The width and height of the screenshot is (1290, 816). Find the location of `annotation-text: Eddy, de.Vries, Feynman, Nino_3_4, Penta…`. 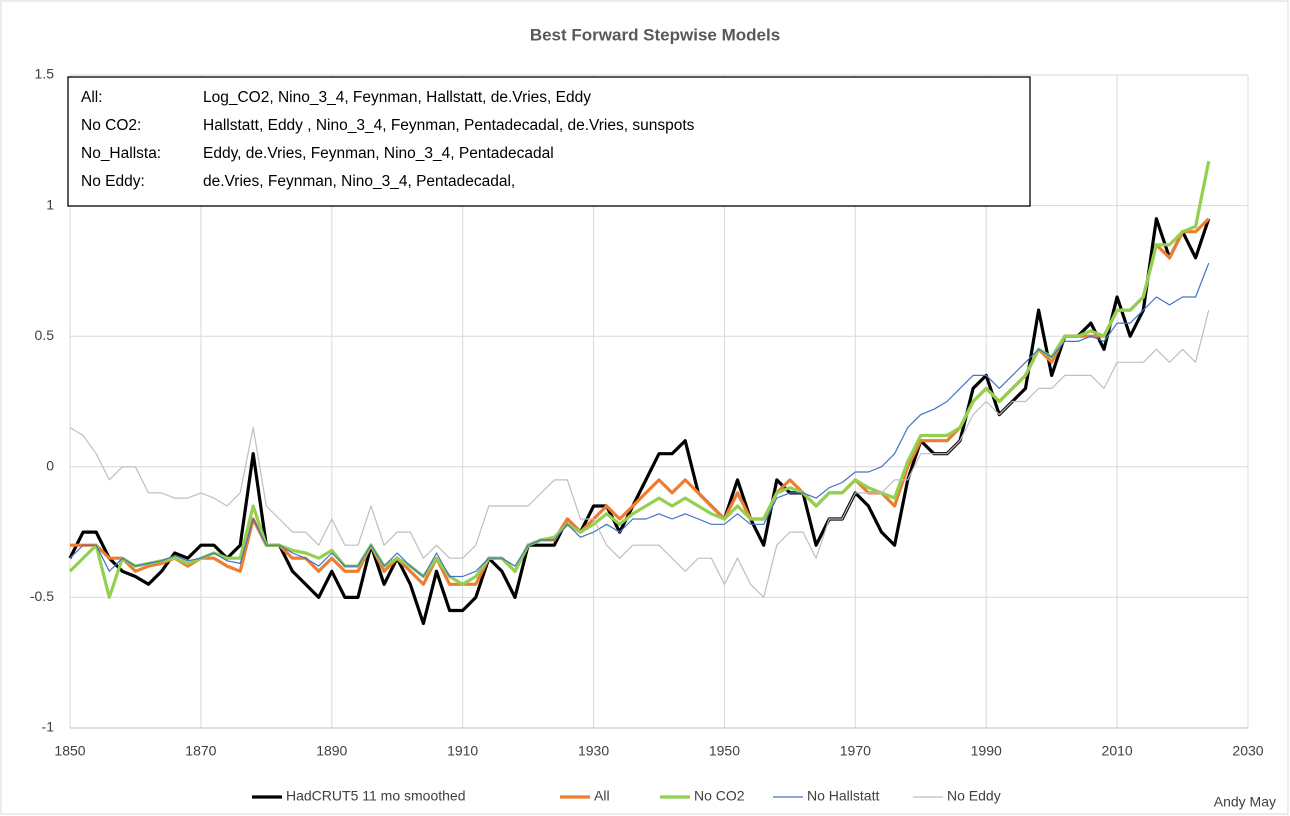

annotation-text: Eddy, de.Vries, Feynman, Nino_3_4, Penta… is located at coordinates (378, 153).